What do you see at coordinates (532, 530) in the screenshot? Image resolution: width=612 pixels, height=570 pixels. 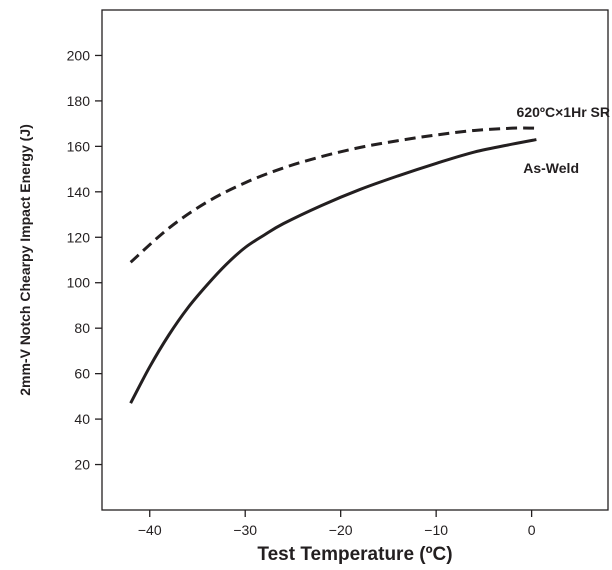 I see `x-tick-label: 0` at bounding box center [532, 530].